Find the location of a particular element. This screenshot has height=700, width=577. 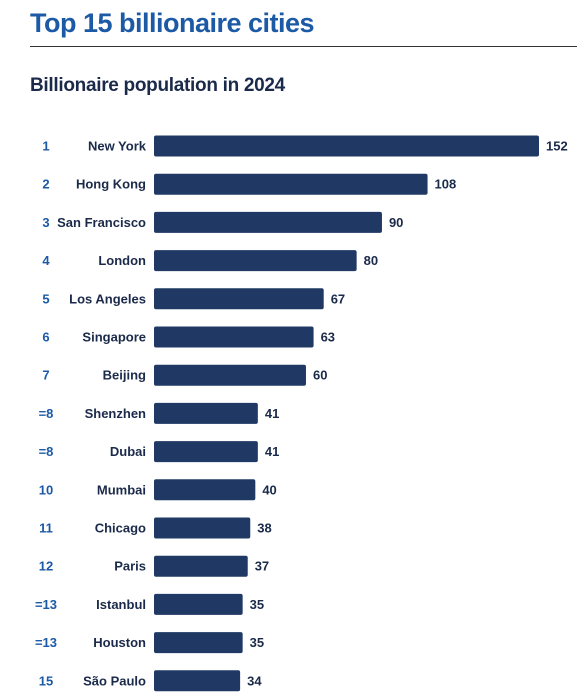

category-label: San Francisco is located at coordinates (101, 222).